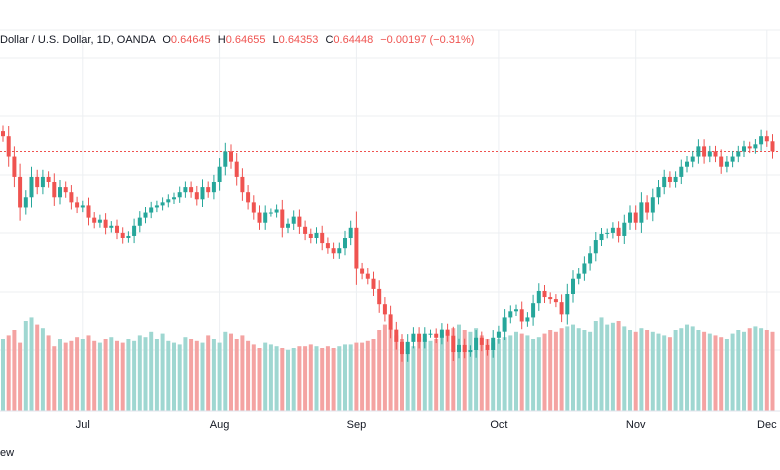 This screenshot has width=780, height=470. Describe the element at coordinates (83, 425) in the screenshot. I see `x-tick-label: Jul` at that location.